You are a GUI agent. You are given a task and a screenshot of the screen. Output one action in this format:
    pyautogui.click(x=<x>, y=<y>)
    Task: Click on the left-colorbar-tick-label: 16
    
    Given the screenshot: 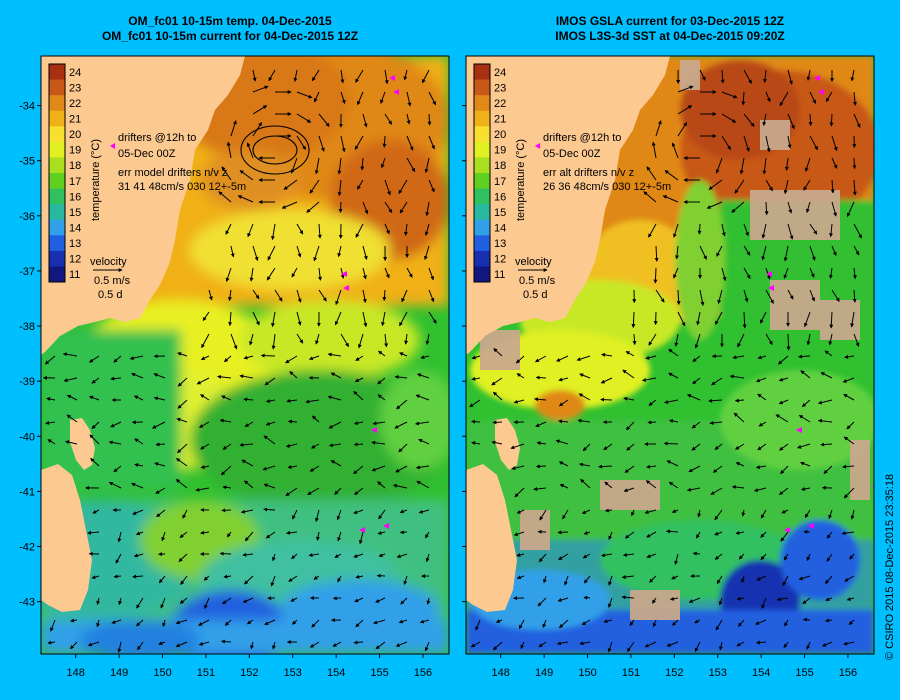 What is the action you would take?
    pyautogui.click(x=75, y=197)
    